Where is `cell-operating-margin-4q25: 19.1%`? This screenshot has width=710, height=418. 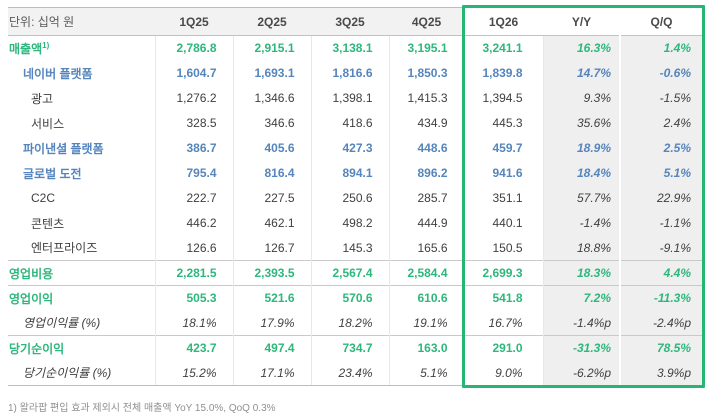
cell-operating-margin-4q25: 19.1% is located at coordinates (426, 323).